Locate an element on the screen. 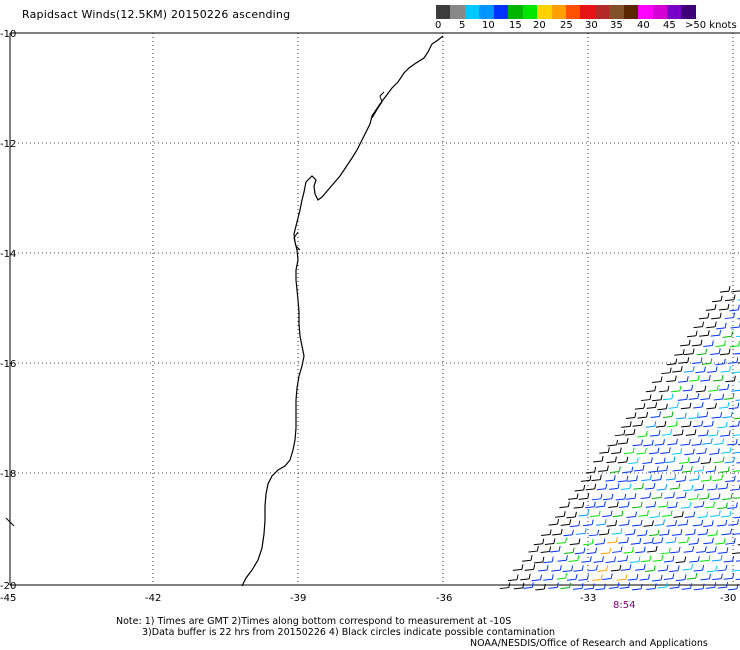 The height and width of the screenshot is (650, 740). cb-label-20: 20 is located at coordinates (539, 25).